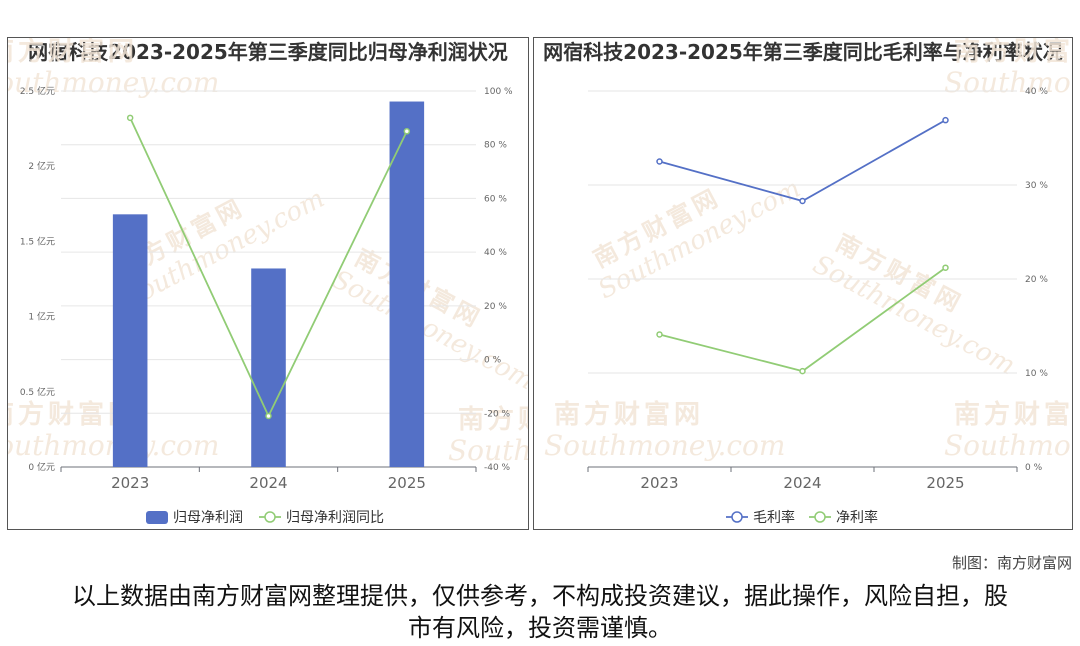  What do you see at coordinates (37, 91) in the screenshot?
I see `left-axis-tick-label: 2.5 亿元` at bounding box center [37, 91].